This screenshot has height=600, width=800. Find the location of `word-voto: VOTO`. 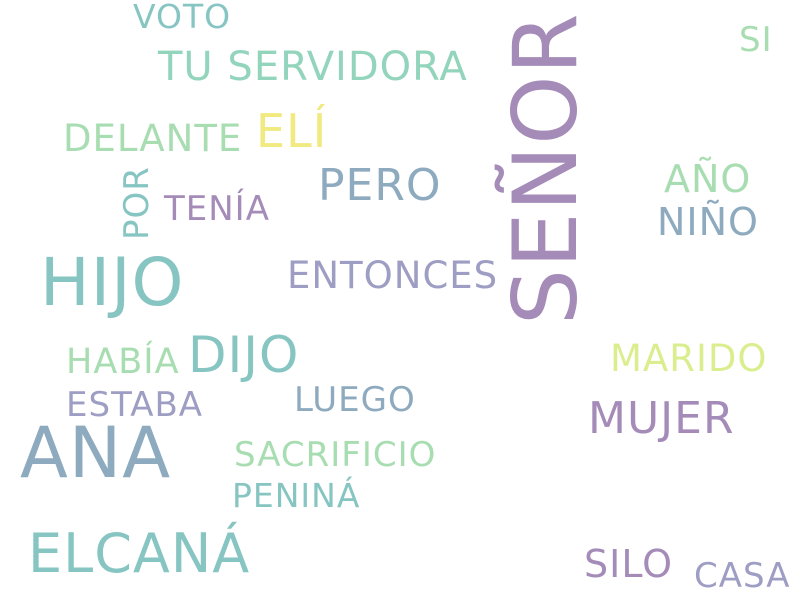

word-voto: VOTO is located at coordinates (182, 18).